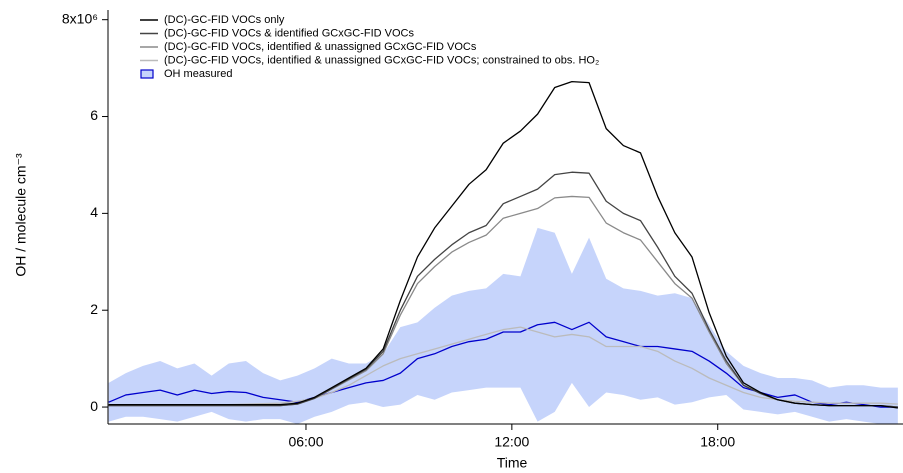 The width and height of the screenshot is (903, 473). Describe the element at coordinates (224, 20) in the screenshot. I see `legend-label: (DC)-GC-FID VOCs only` at that location.